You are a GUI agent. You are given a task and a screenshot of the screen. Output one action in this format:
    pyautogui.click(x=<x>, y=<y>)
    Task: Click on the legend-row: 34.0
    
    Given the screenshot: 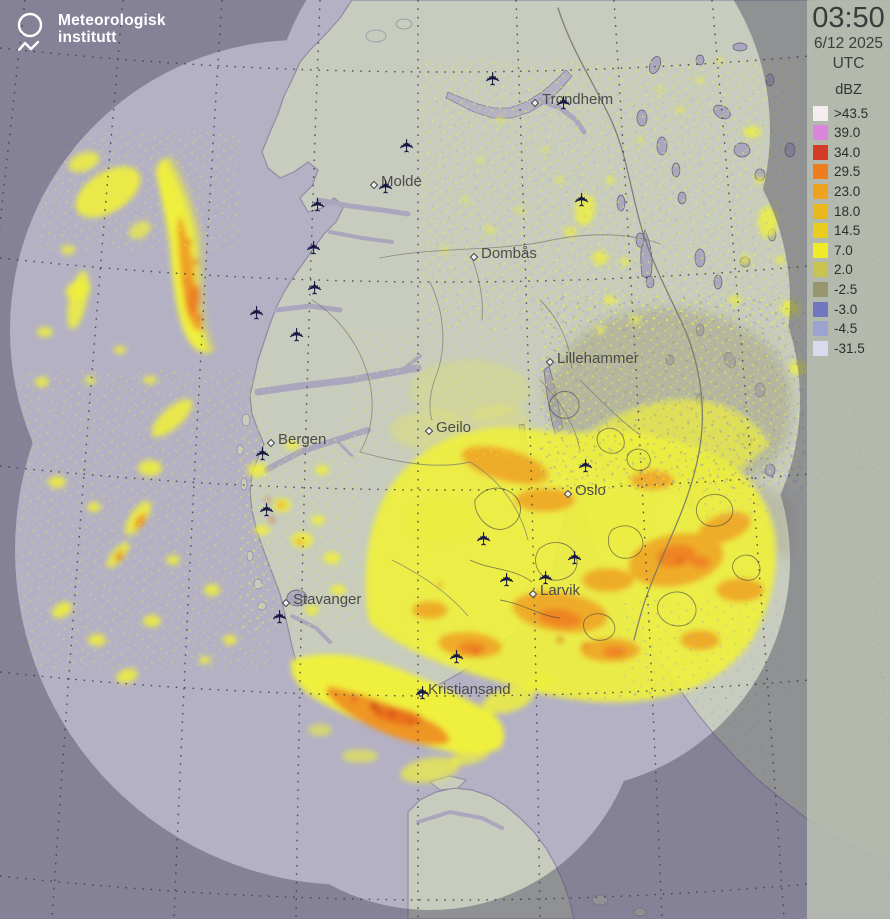 What is the action you would take?
    pyautogui.click(x=848, y=153)
    